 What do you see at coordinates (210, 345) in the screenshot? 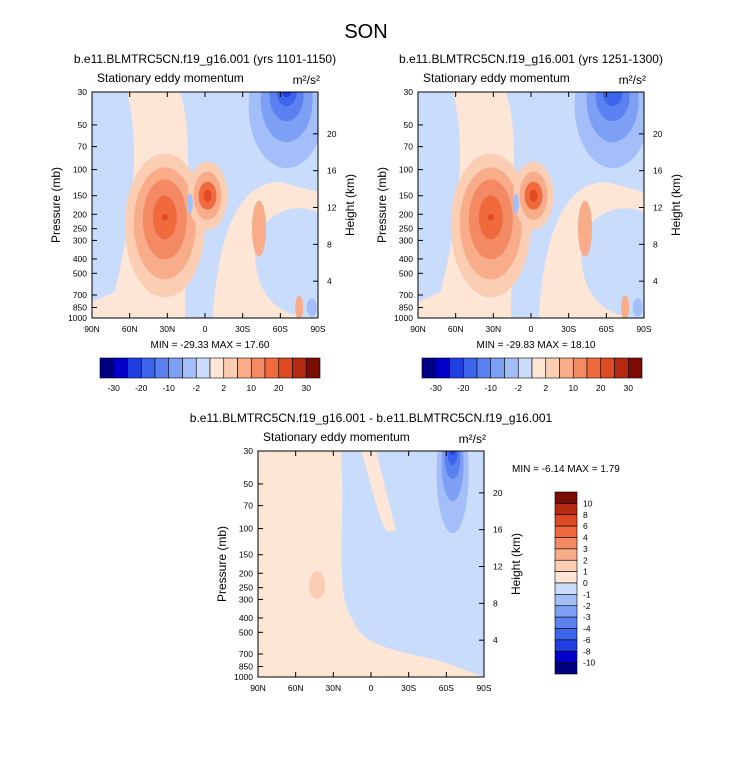
I see `min-max-readout: MIN = -29.33 MAX = 17.60` at bounding box center [210, 345].